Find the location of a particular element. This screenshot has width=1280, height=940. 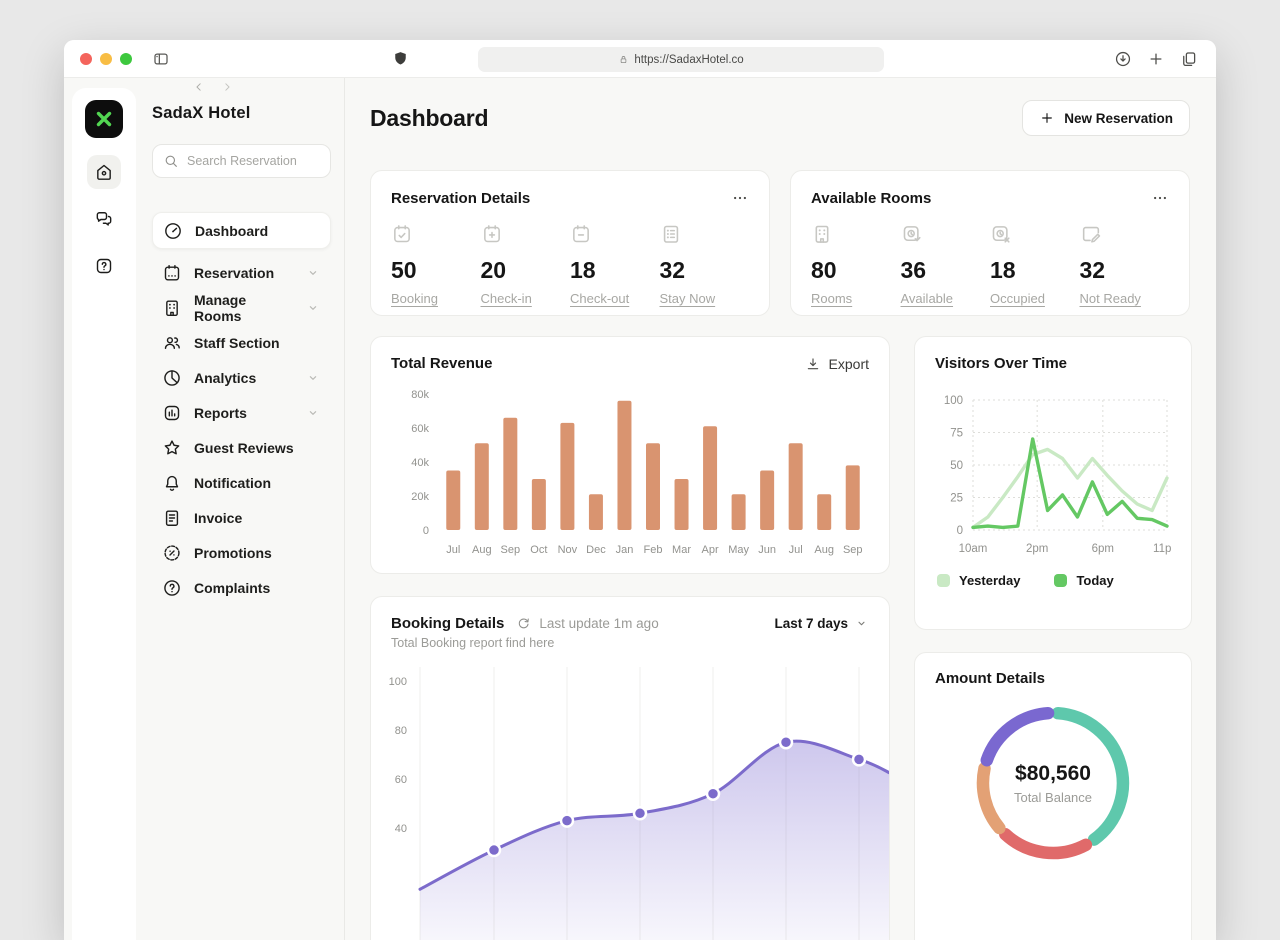

amount-details-card: Amount Details $80,560 Total Balance is located at coordinates (1053, 796).